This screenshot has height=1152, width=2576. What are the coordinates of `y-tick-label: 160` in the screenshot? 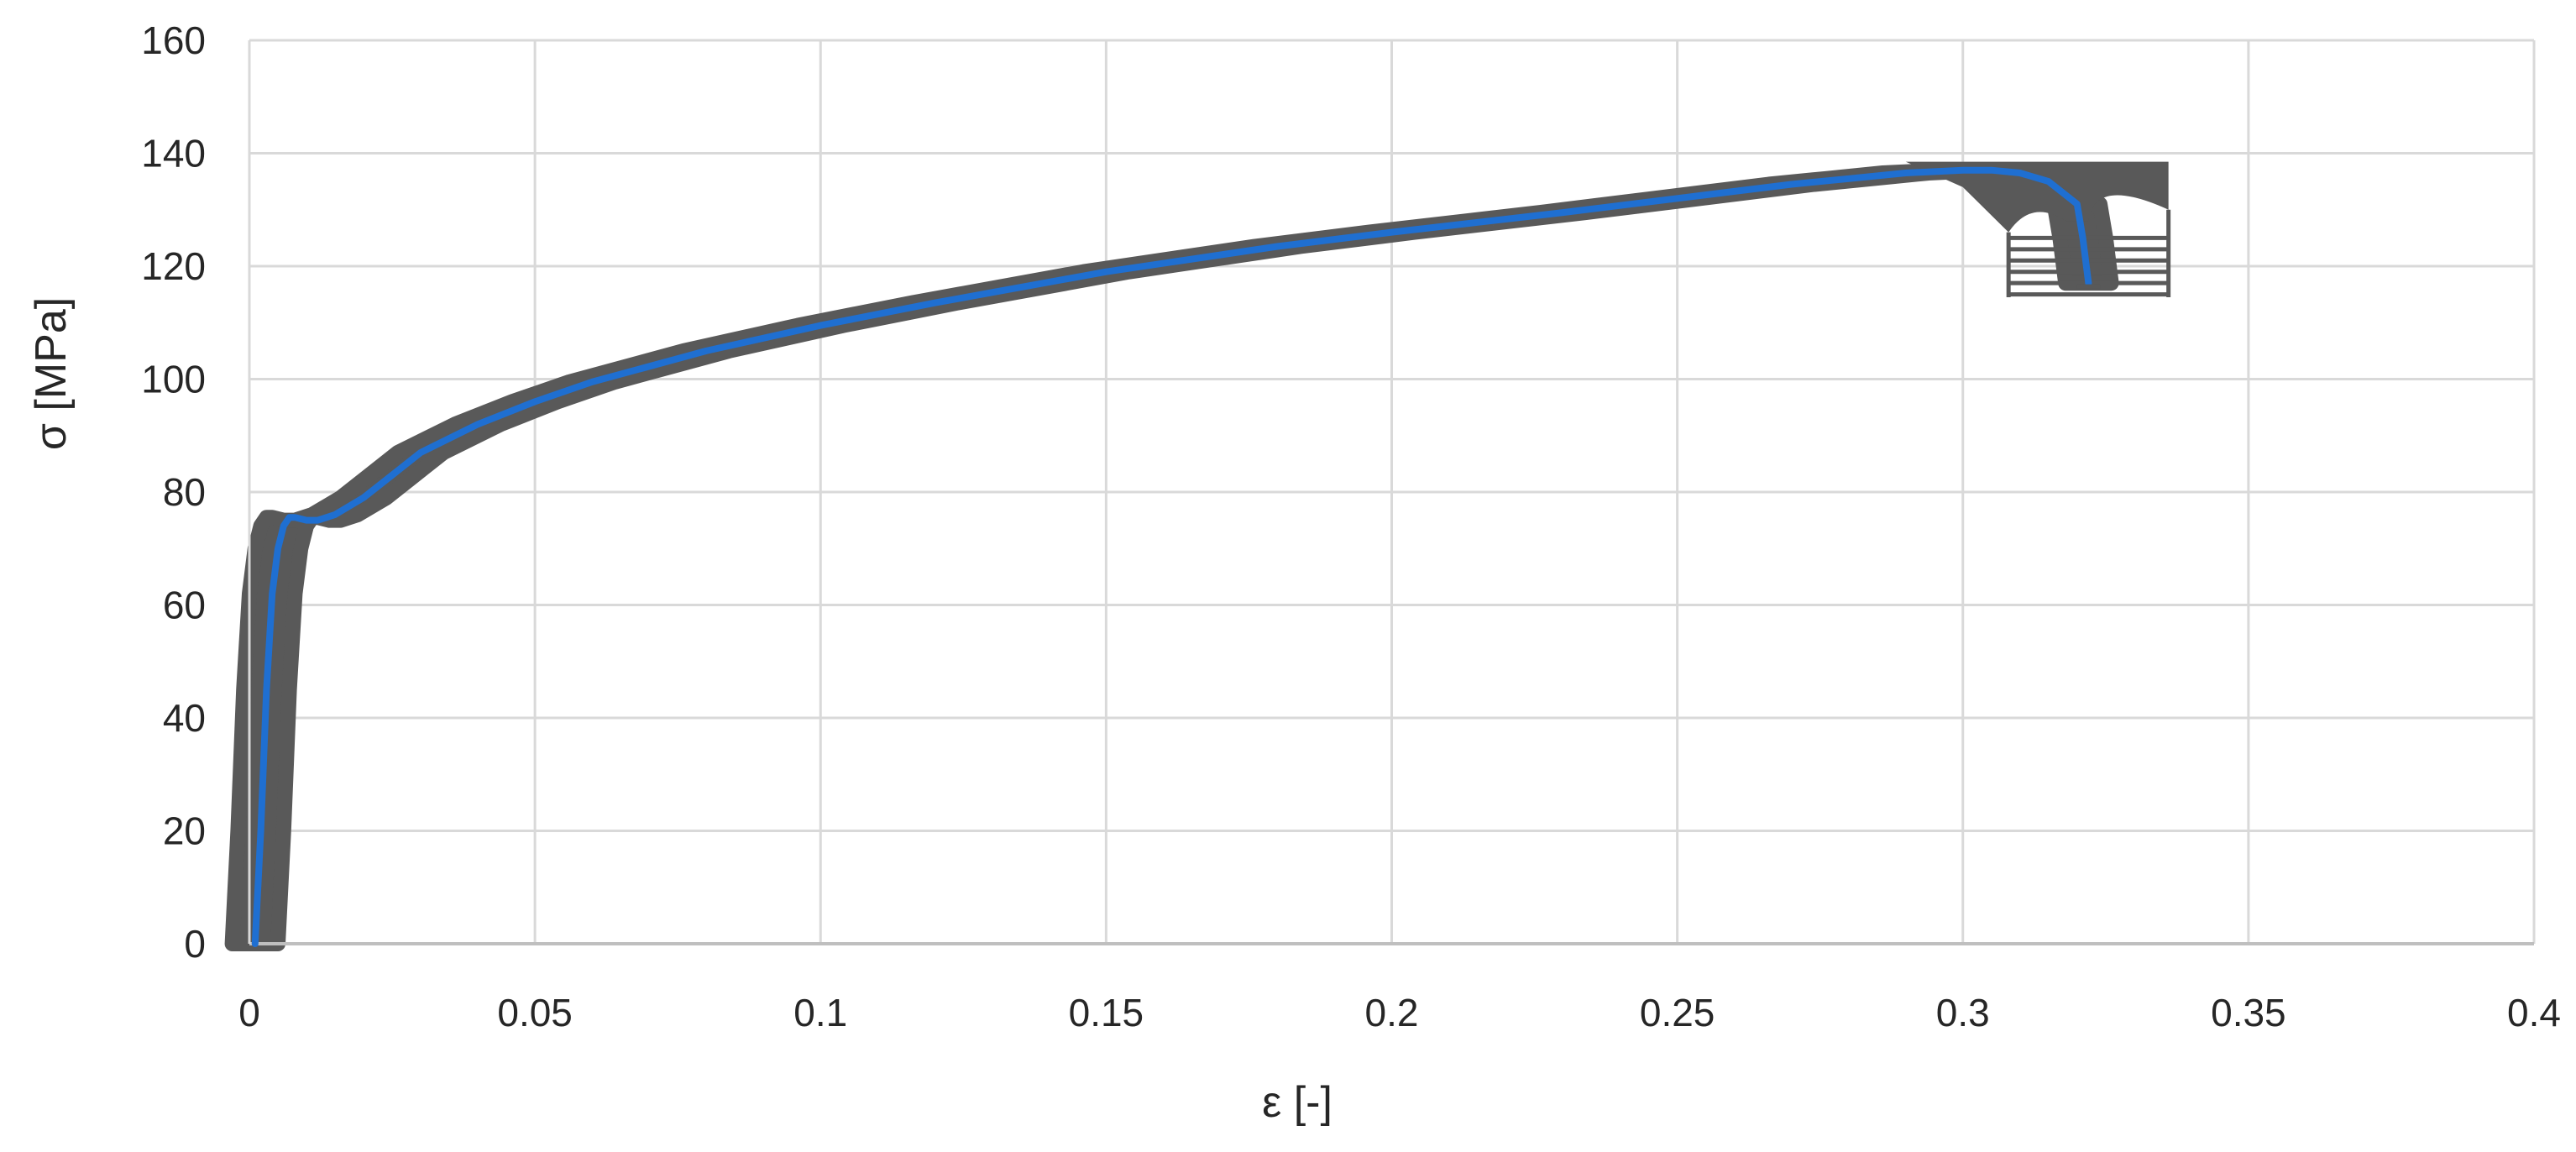 It's located at (173, 40).